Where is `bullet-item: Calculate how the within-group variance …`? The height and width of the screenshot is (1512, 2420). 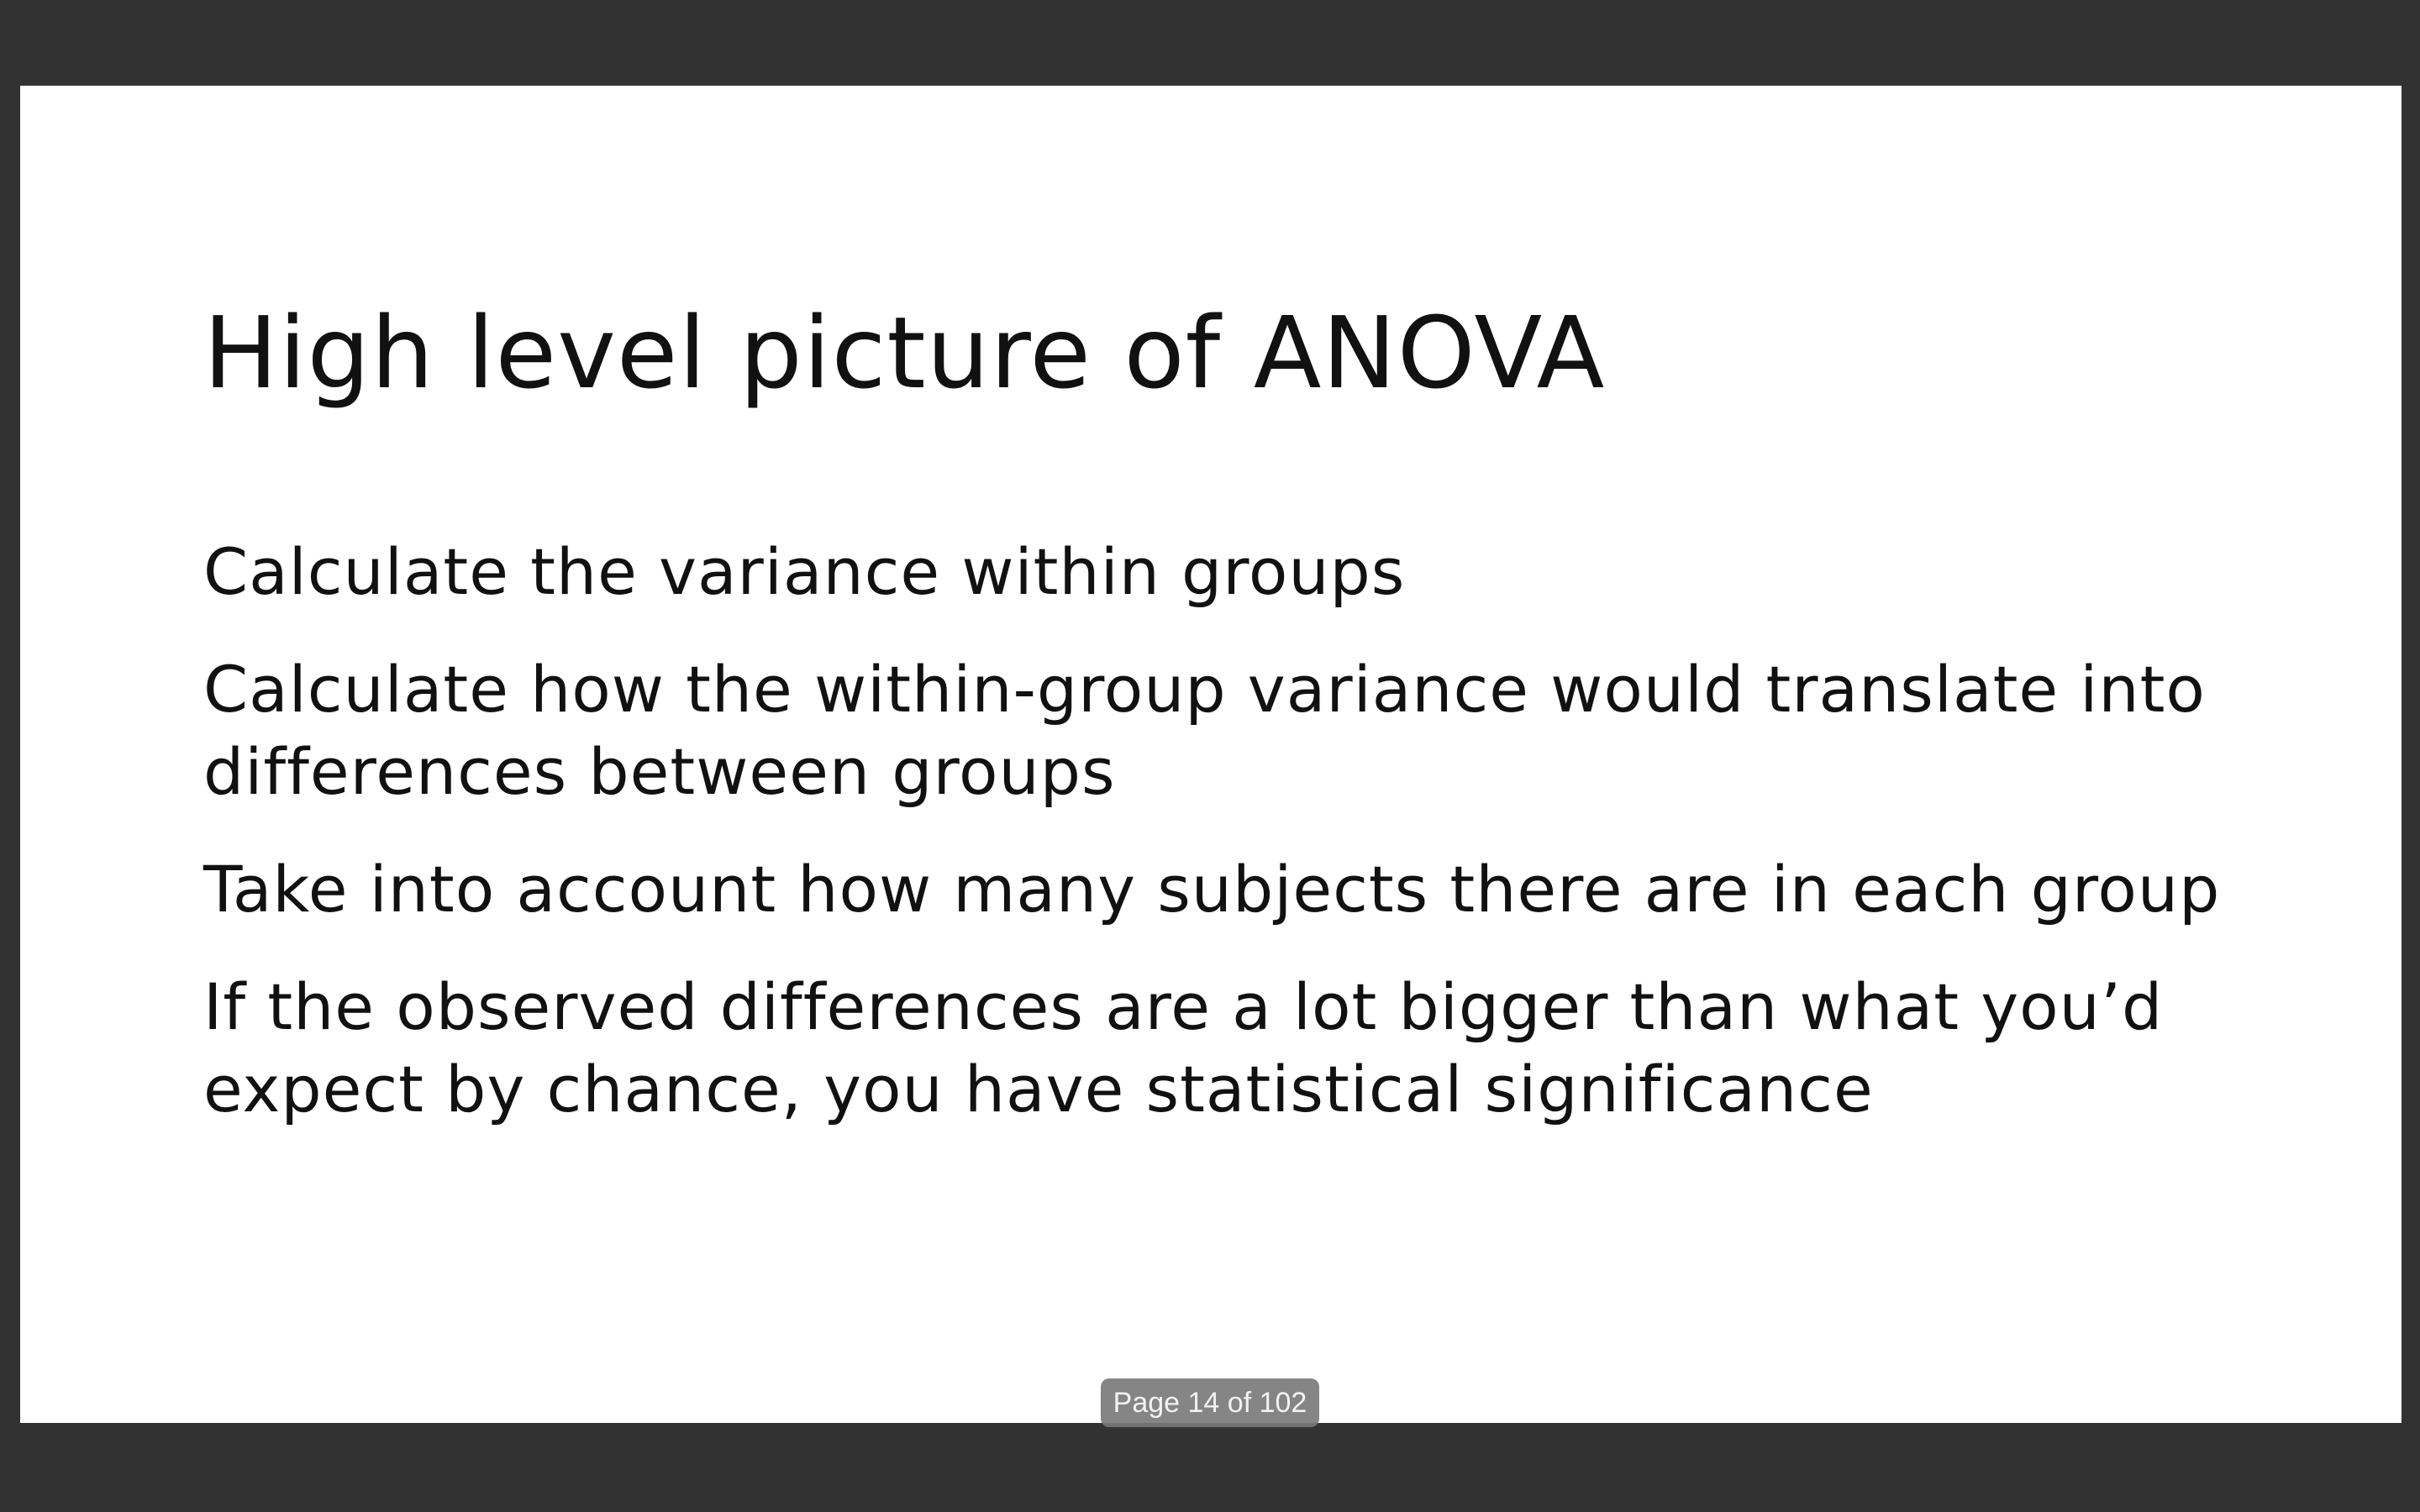
bullet-item: Calculate how the within-group variance … is located at coordinates (1204, 730).